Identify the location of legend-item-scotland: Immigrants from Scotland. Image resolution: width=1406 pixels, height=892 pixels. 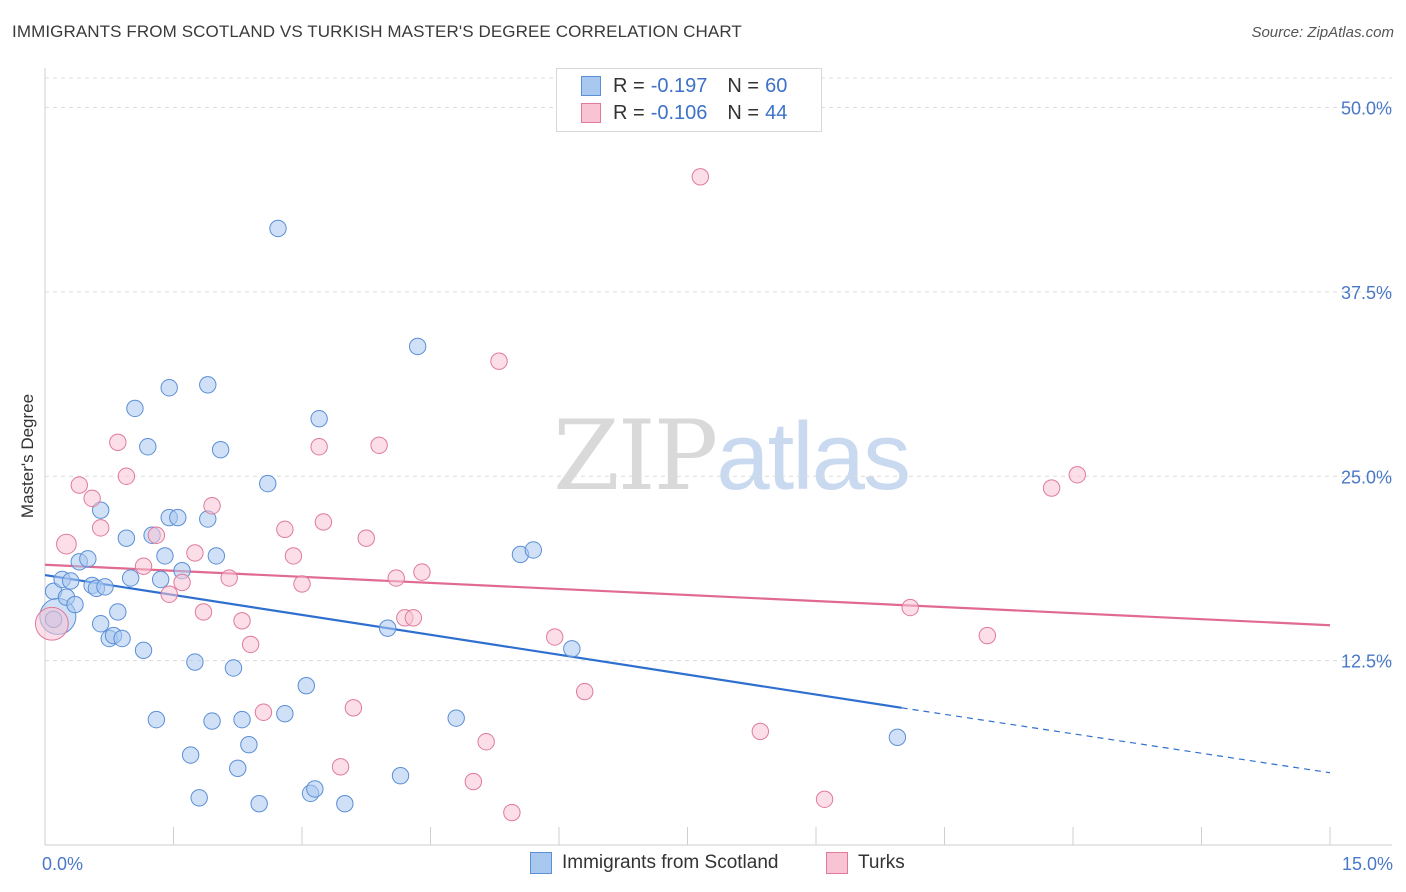
(654, 863).